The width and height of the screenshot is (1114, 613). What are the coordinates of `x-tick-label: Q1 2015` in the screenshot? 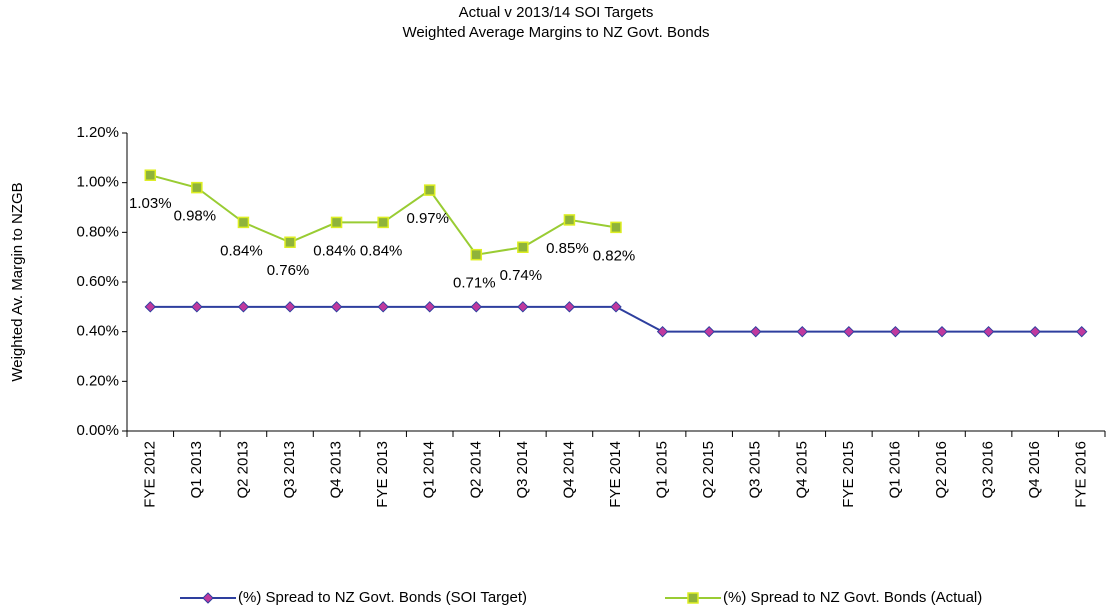 It's located at (662, 470).